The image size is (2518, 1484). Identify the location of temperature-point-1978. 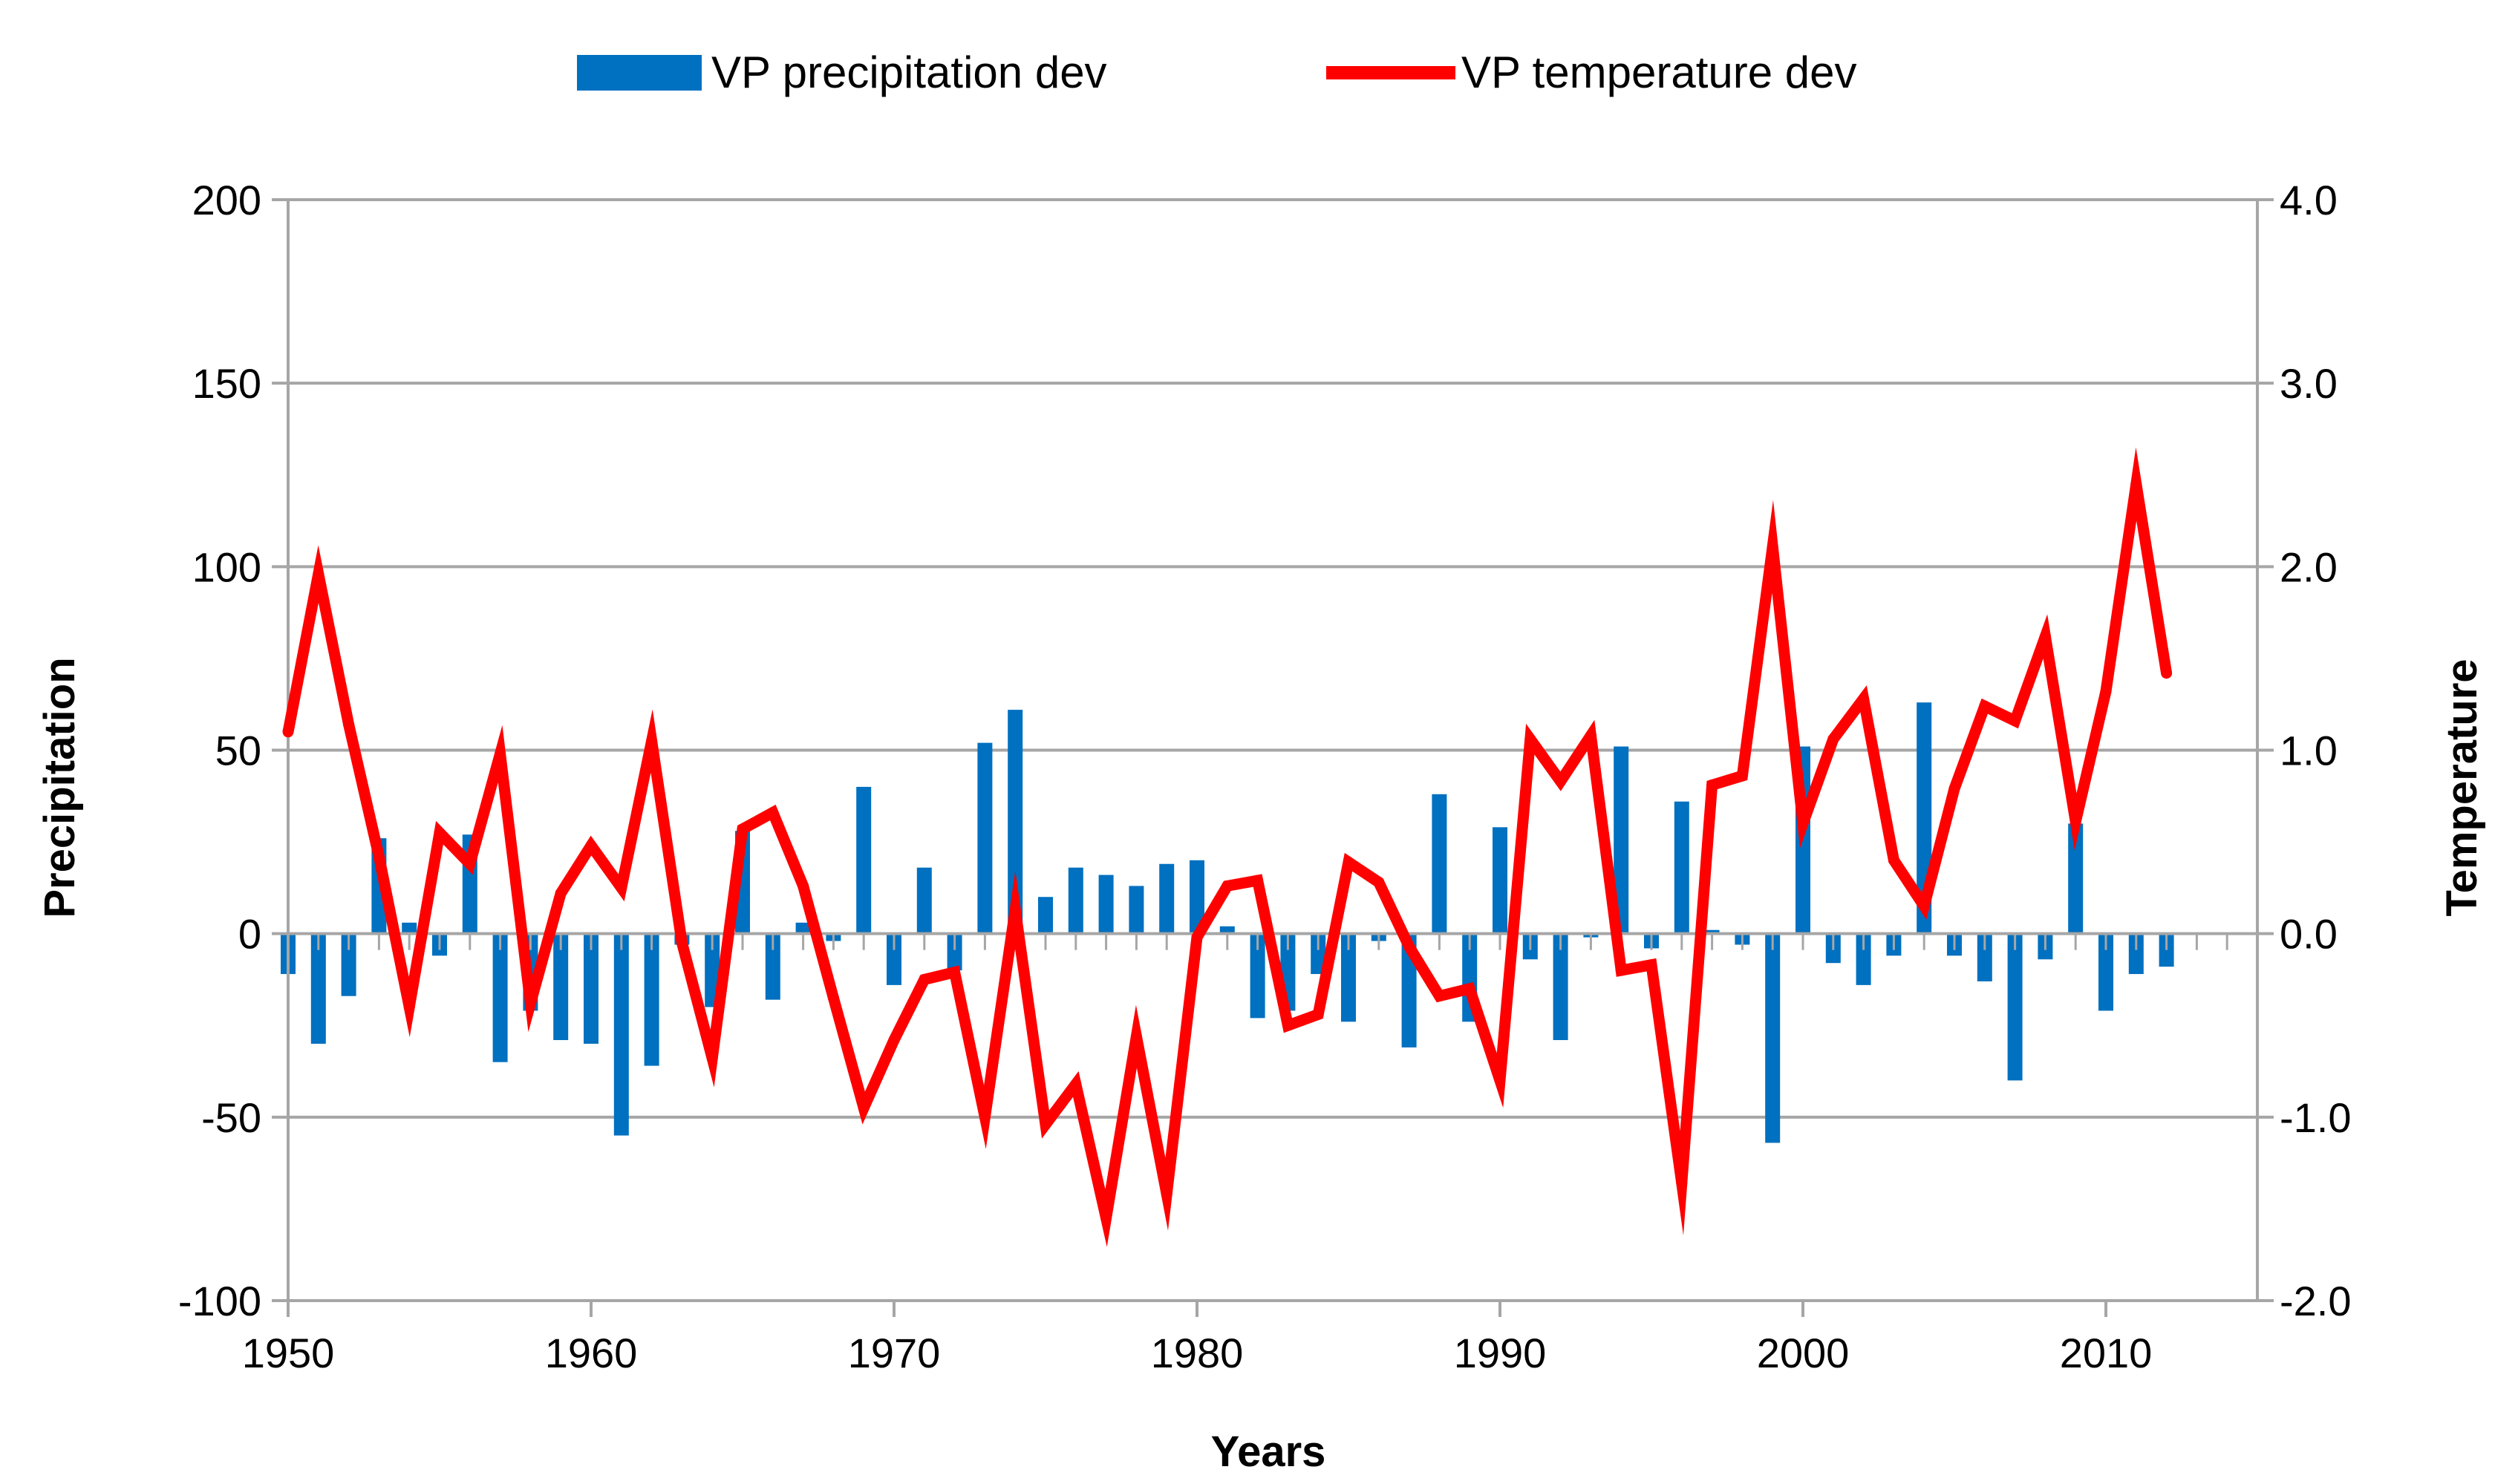
(1136, 1036).